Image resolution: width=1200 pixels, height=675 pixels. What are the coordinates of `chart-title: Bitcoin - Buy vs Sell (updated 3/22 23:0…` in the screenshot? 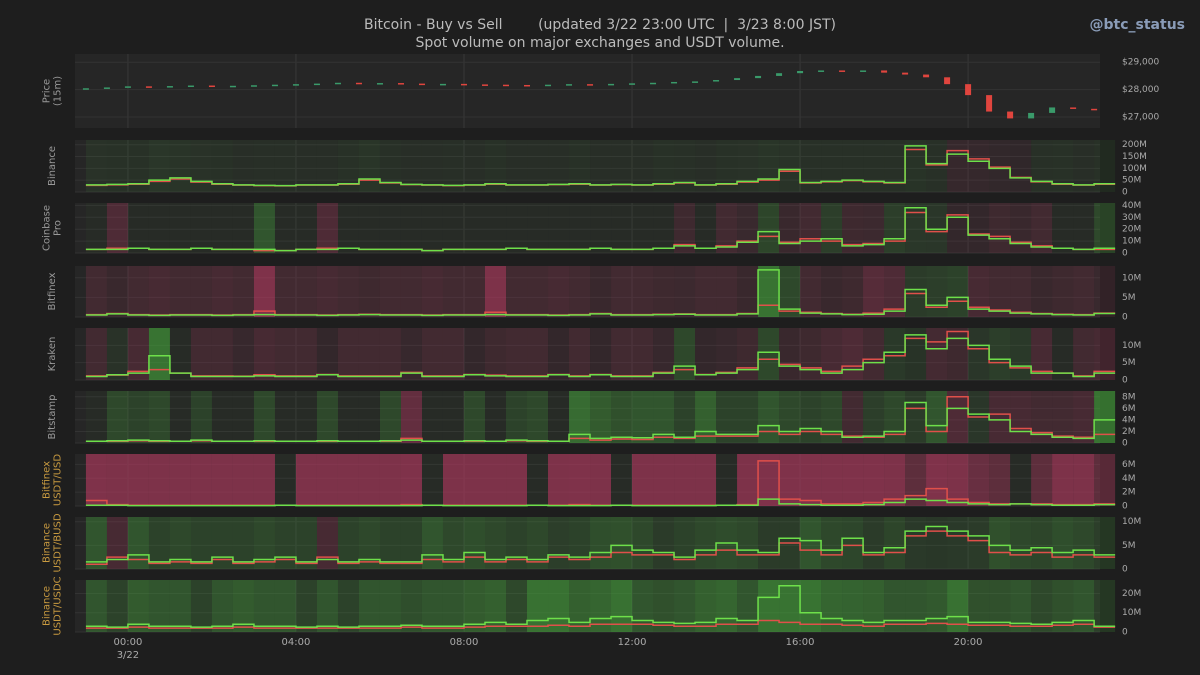 It's located at (600, 25).